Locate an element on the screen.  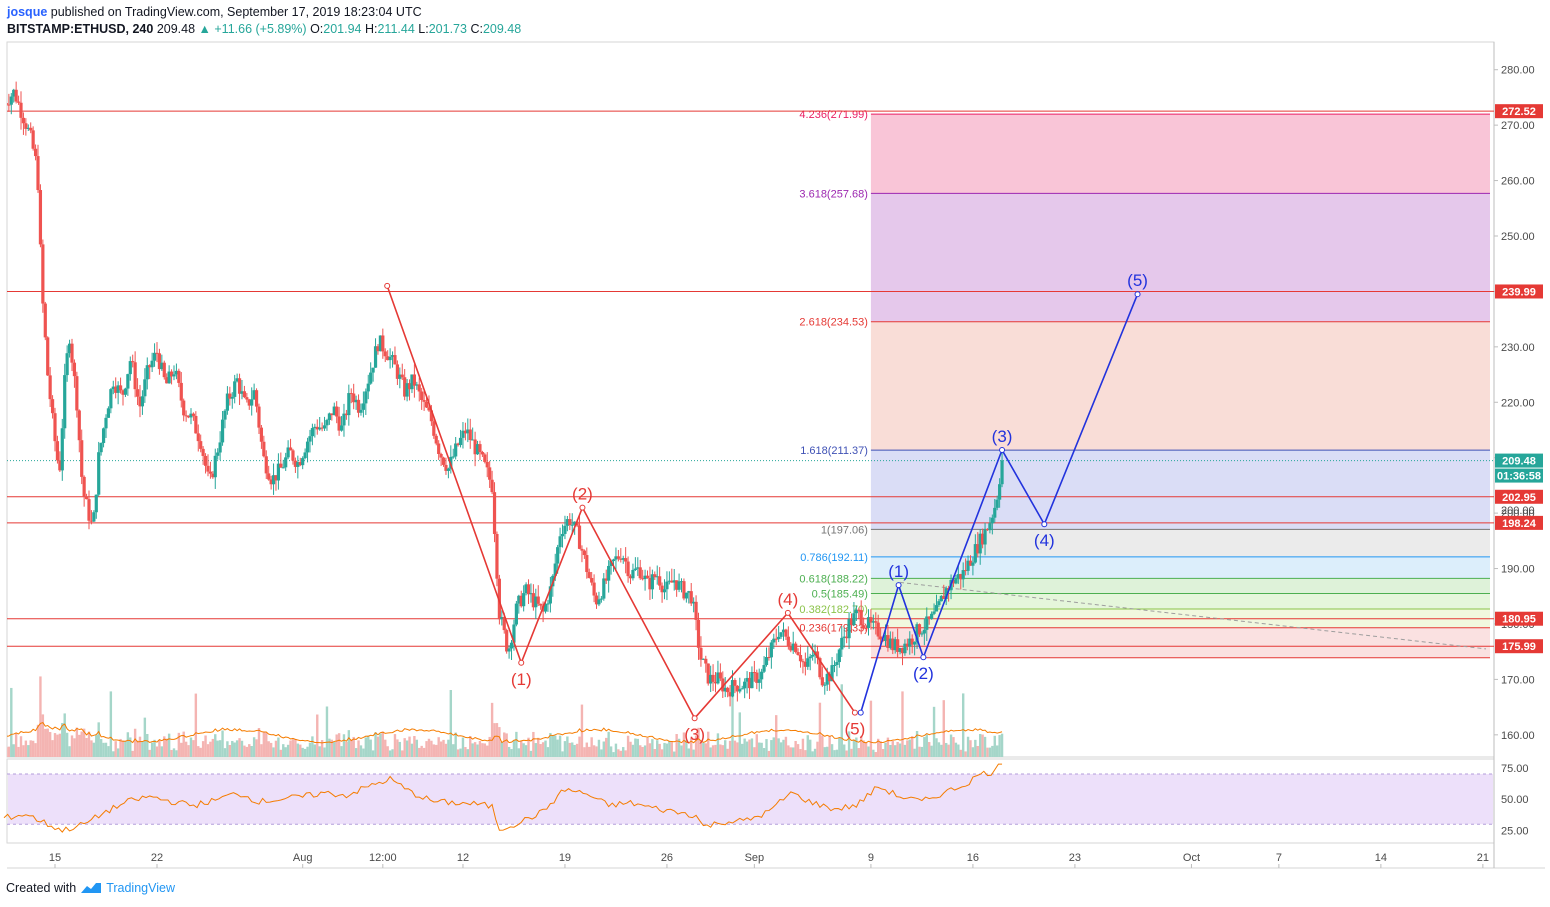
fib-zone-0.786 is located at coordinates (1180, 567).